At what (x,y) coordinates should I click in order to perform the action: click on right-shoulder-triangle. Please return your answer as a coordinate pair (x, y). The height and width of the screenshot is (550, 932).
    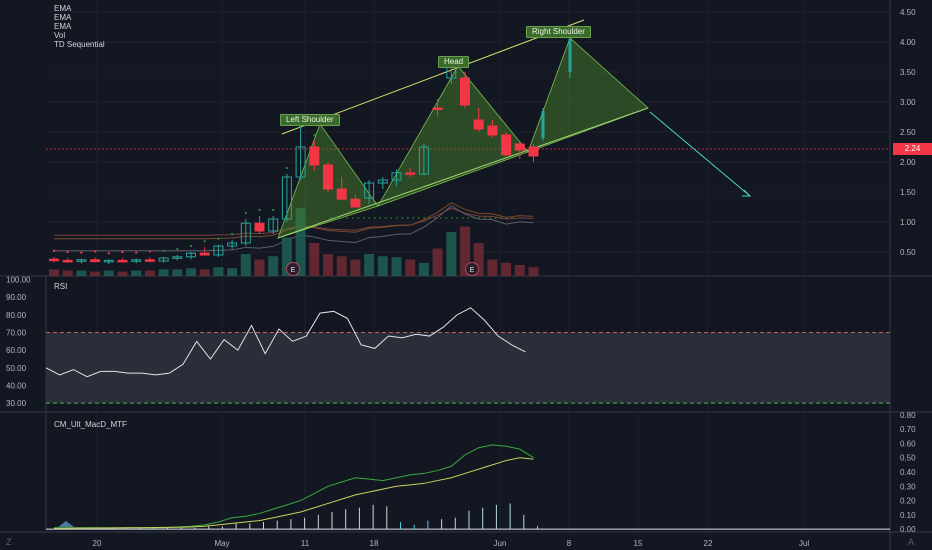
    Looking at the image, I should click on (588, 95).